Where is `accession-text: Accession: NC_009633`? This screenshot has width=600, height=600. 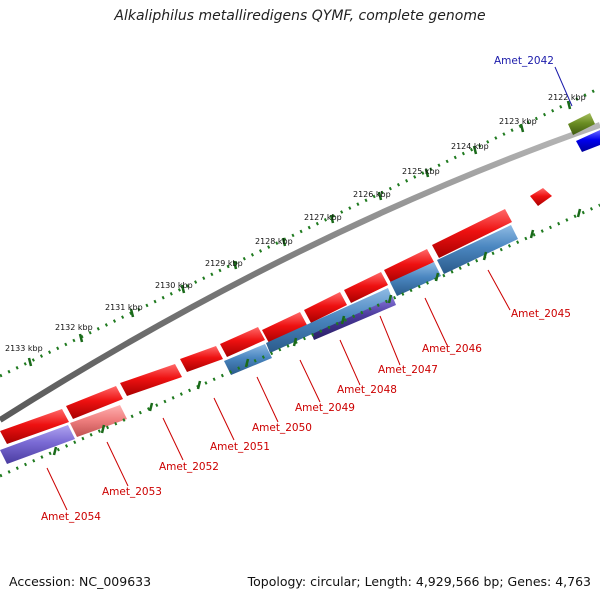 accession-text: Accession: NC_009633 is located at coordinates (80, 581).